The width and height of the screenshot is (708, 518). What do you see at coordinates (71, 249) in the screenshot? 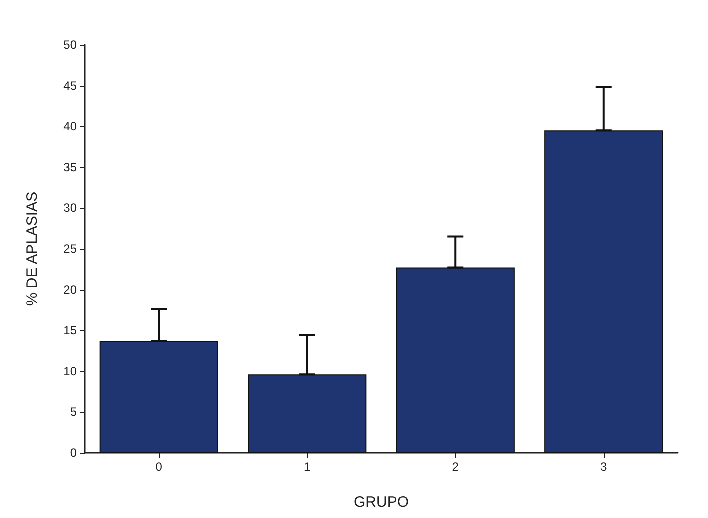
I see `y-tick-label: 25` at bounding box center [71, 249].